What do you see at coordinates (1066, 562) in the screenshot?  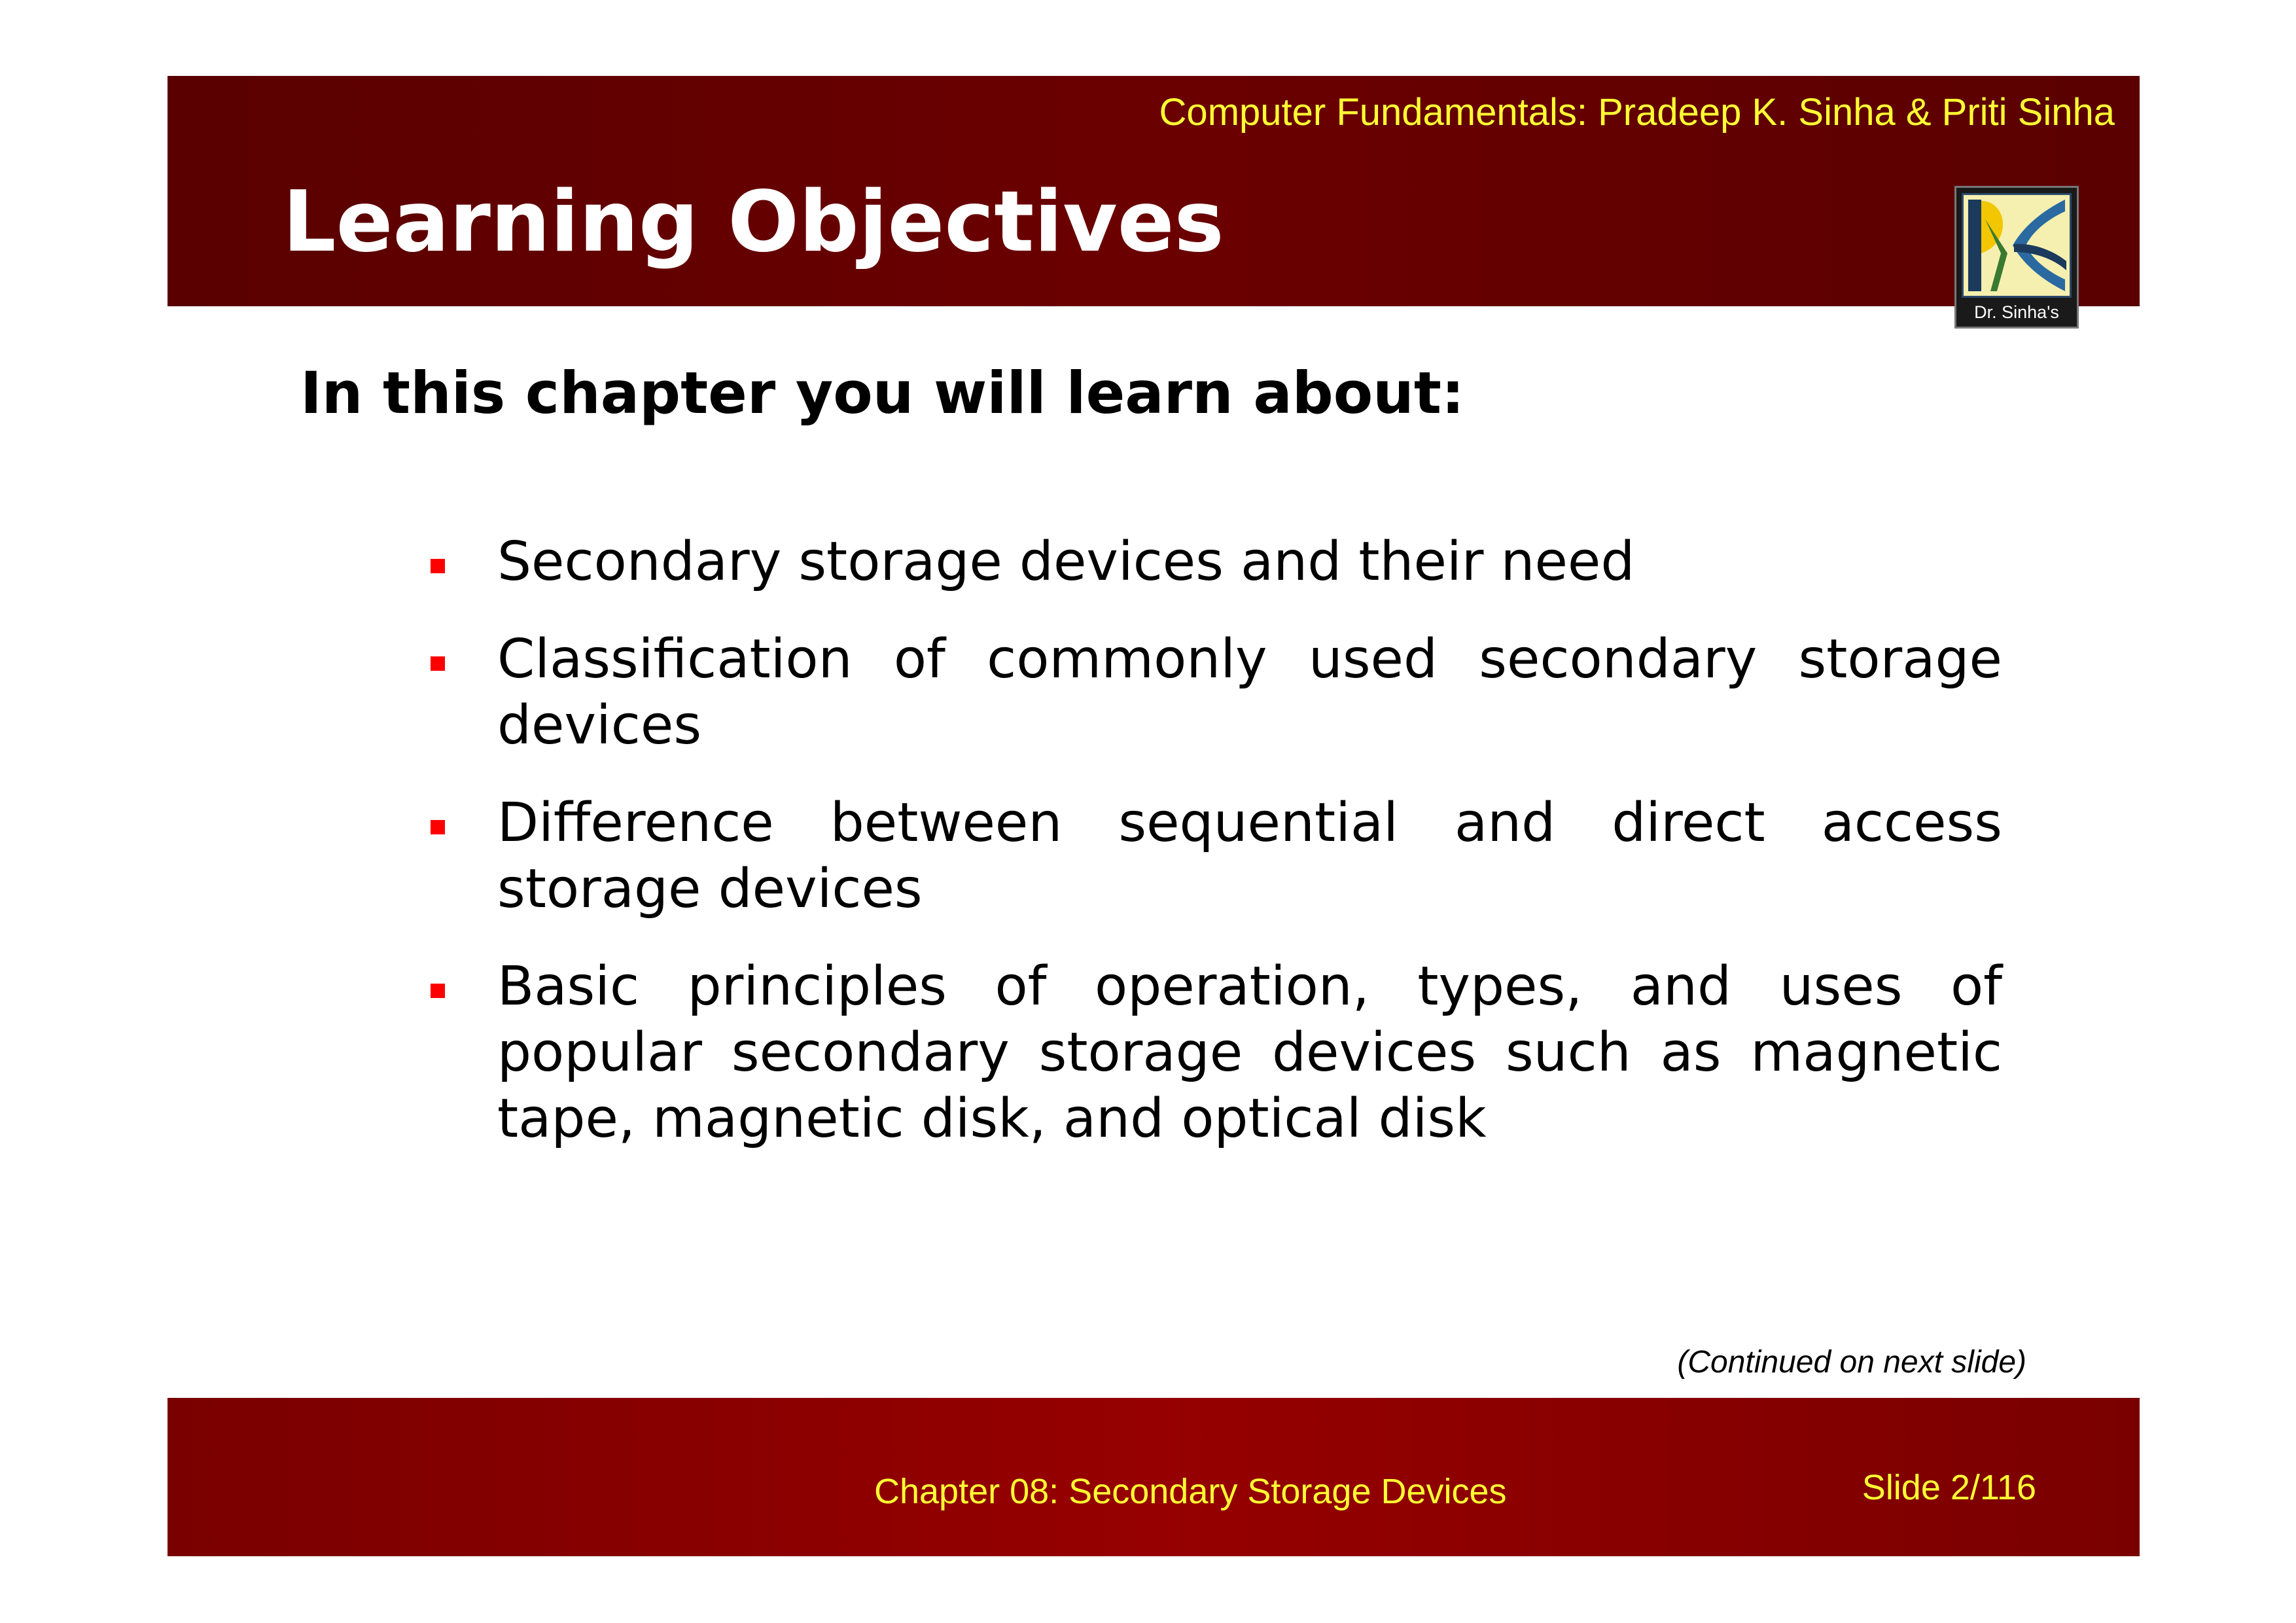 I see `objective-text: Secondary storage devices and their need` at bounding box center [1066, 562].